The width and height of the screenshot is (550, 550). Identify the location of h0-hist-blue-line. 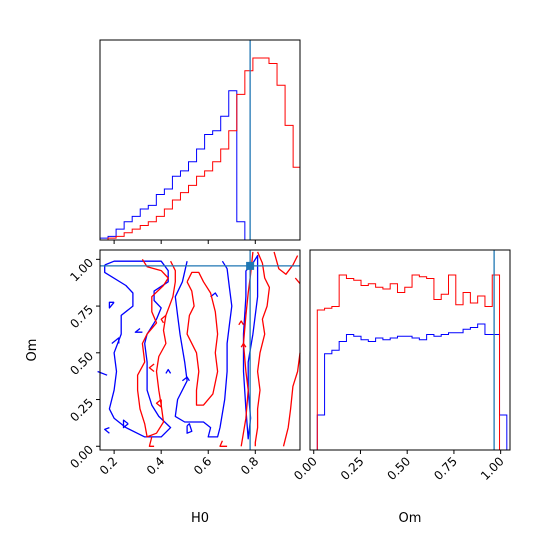
(199, 165).